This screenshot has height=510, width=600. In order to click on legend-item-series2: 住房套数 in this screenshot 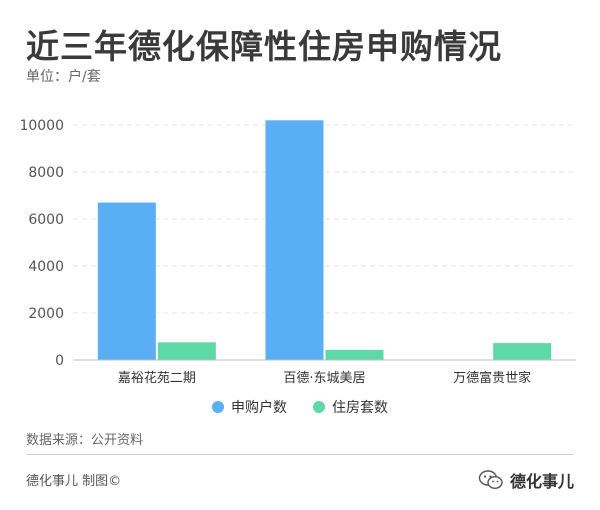, I will do `click(350, 407)`.